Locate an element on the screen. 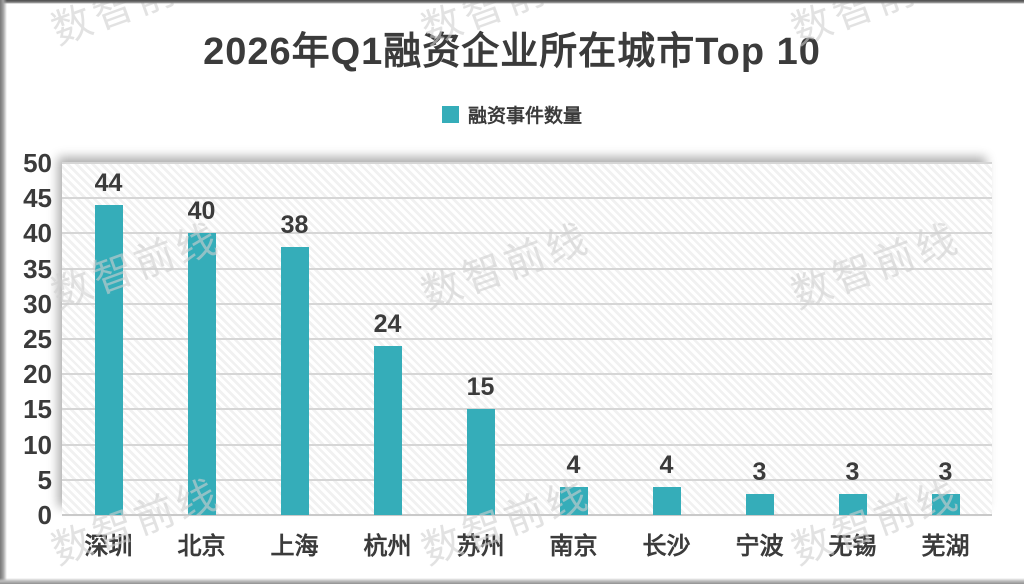  legend-swatch-icon is located at coordinates (450, 114).